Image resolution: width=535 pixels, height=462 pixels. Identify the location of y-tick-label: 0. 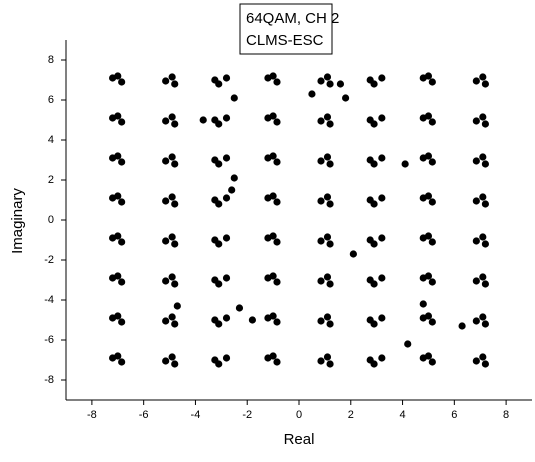
(51, 220).